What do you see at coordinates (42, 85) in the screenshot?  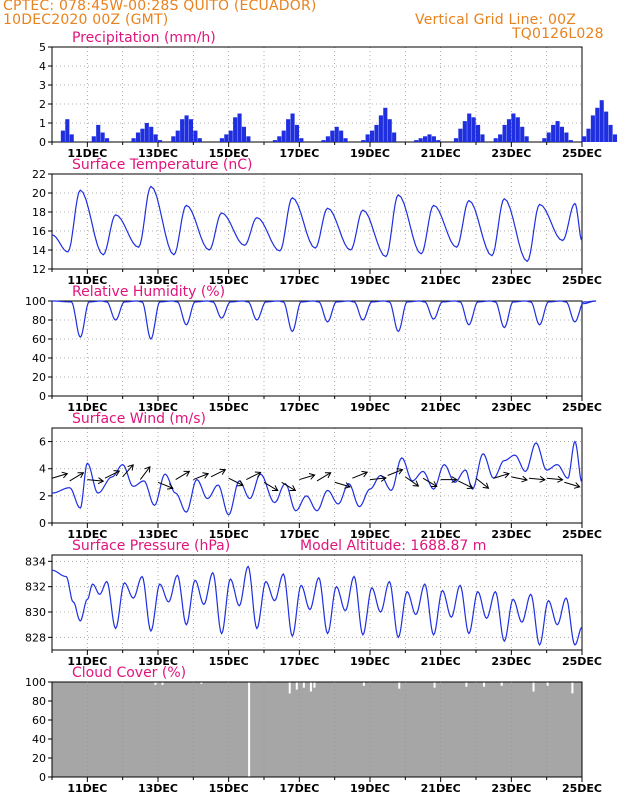 I see `y-tick-label: 3` at bounding box center [42, 85].